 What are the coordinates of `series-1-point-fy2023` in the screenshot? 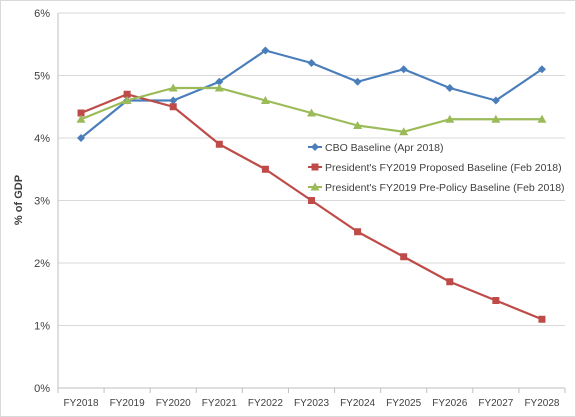 It's located at (311, 63).